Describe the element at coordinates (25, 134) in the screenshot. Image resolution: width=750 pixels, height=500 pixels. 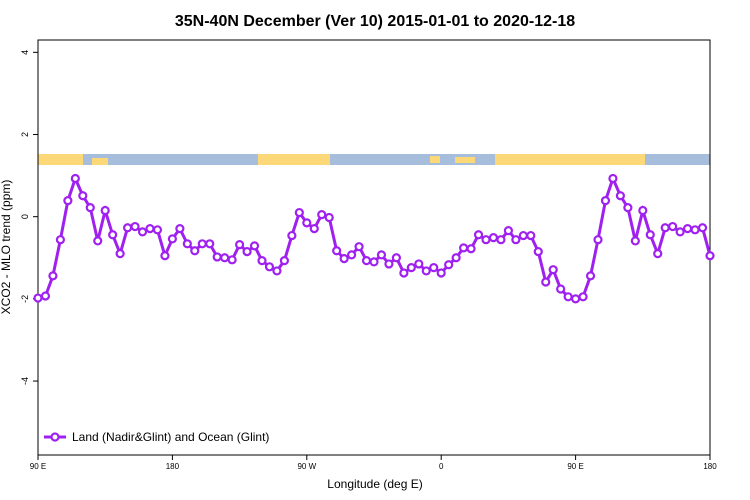
I see `y-tick-label: 2` at that location.